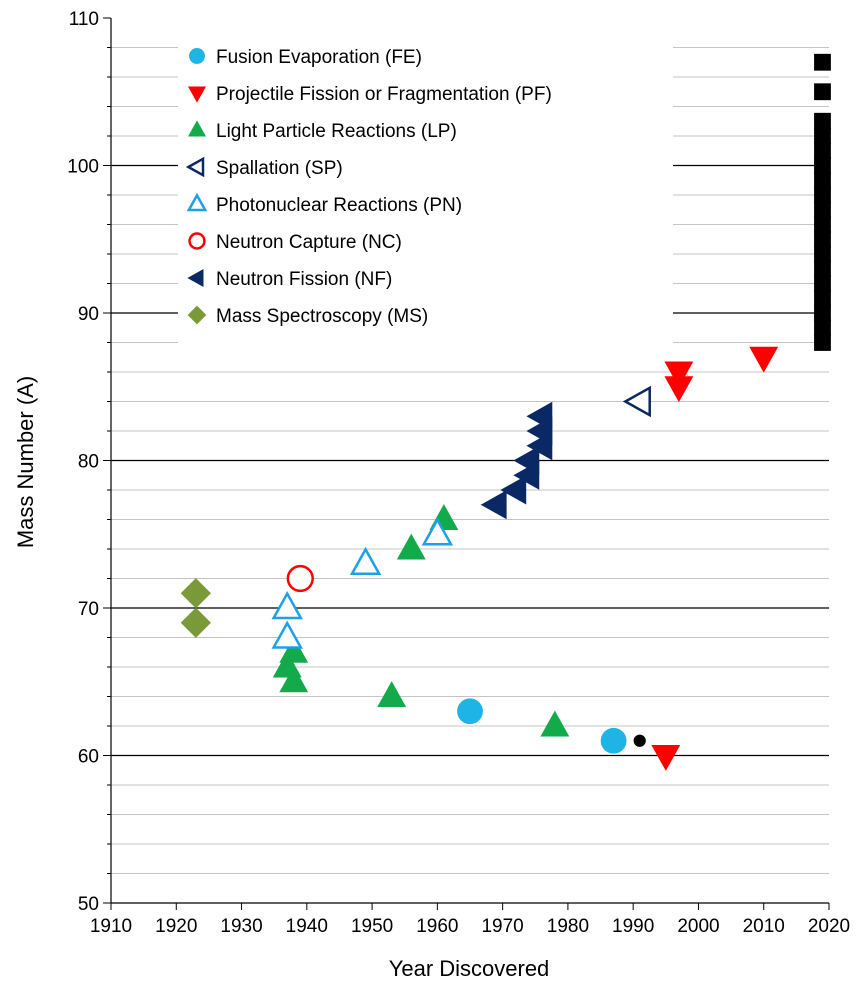 The image size is (859, 994). What do you see at coordinates (241, 926) in the screenshot?
I see `x-tick-label: 1930` at bounding box center [241, 926].